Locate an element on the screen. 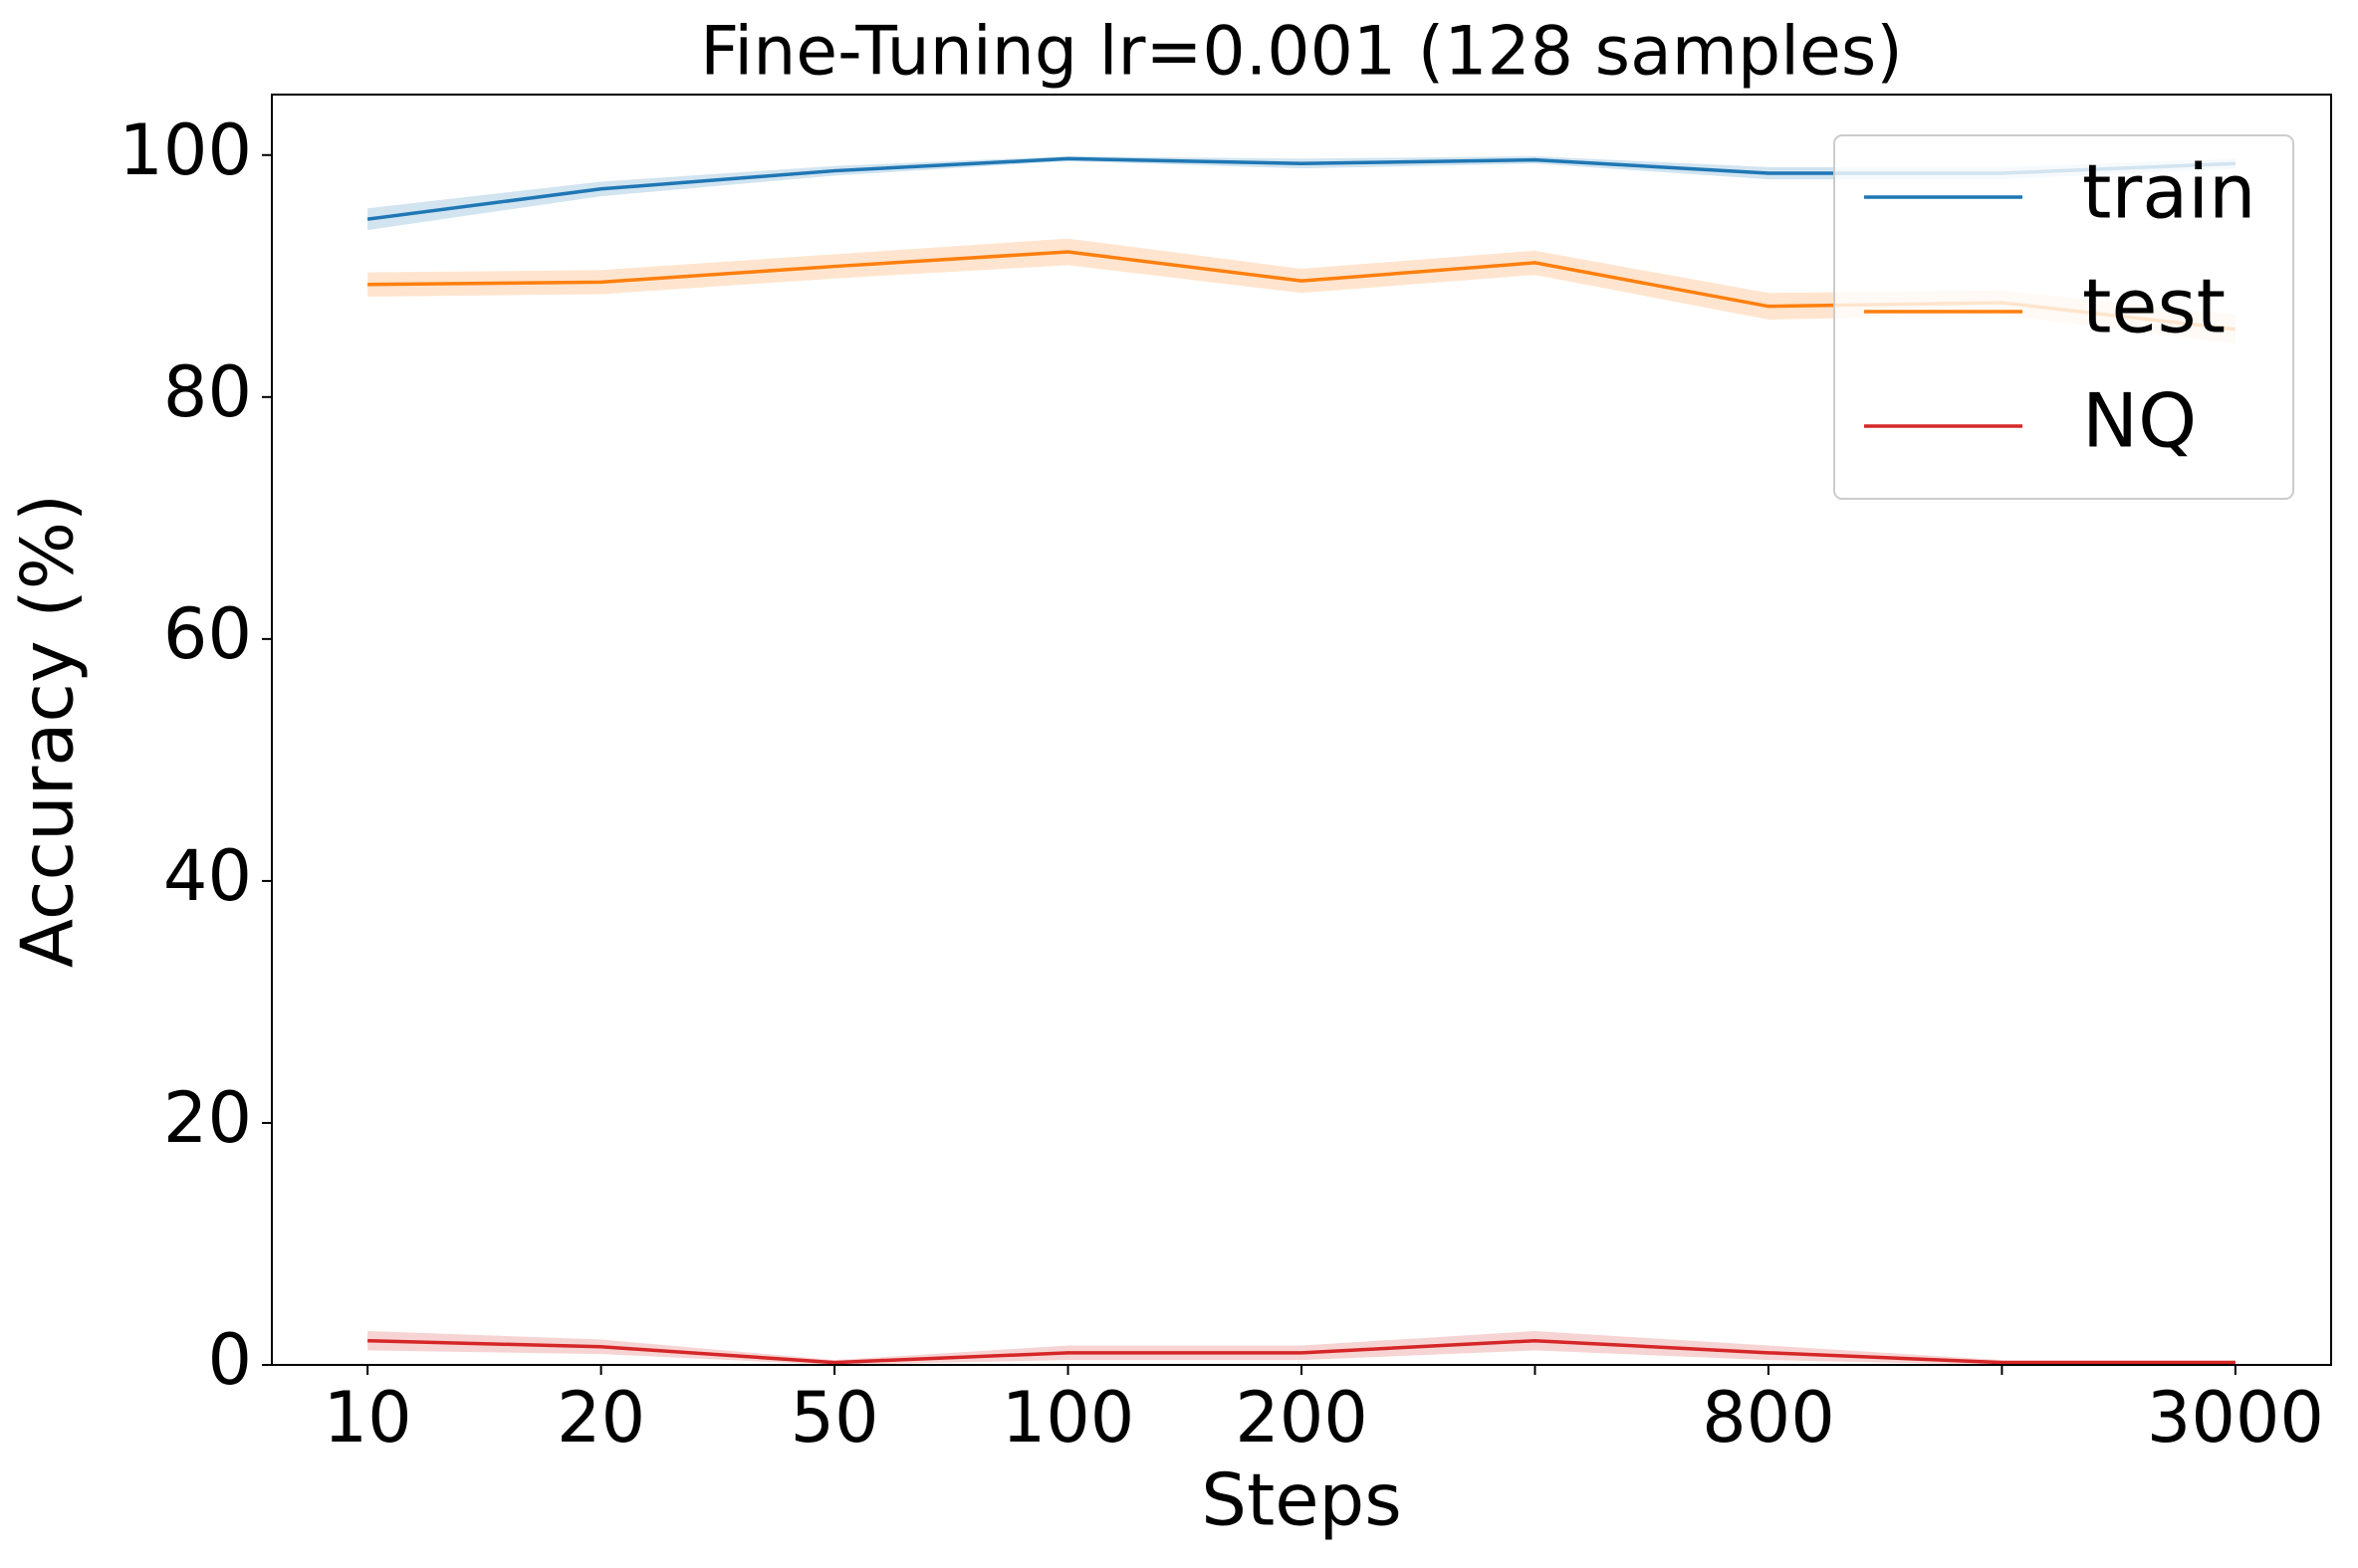 The width and height of the screenshot is (2358, 1568). x-tick-label: 50 is located at coordinates (835, 1418).